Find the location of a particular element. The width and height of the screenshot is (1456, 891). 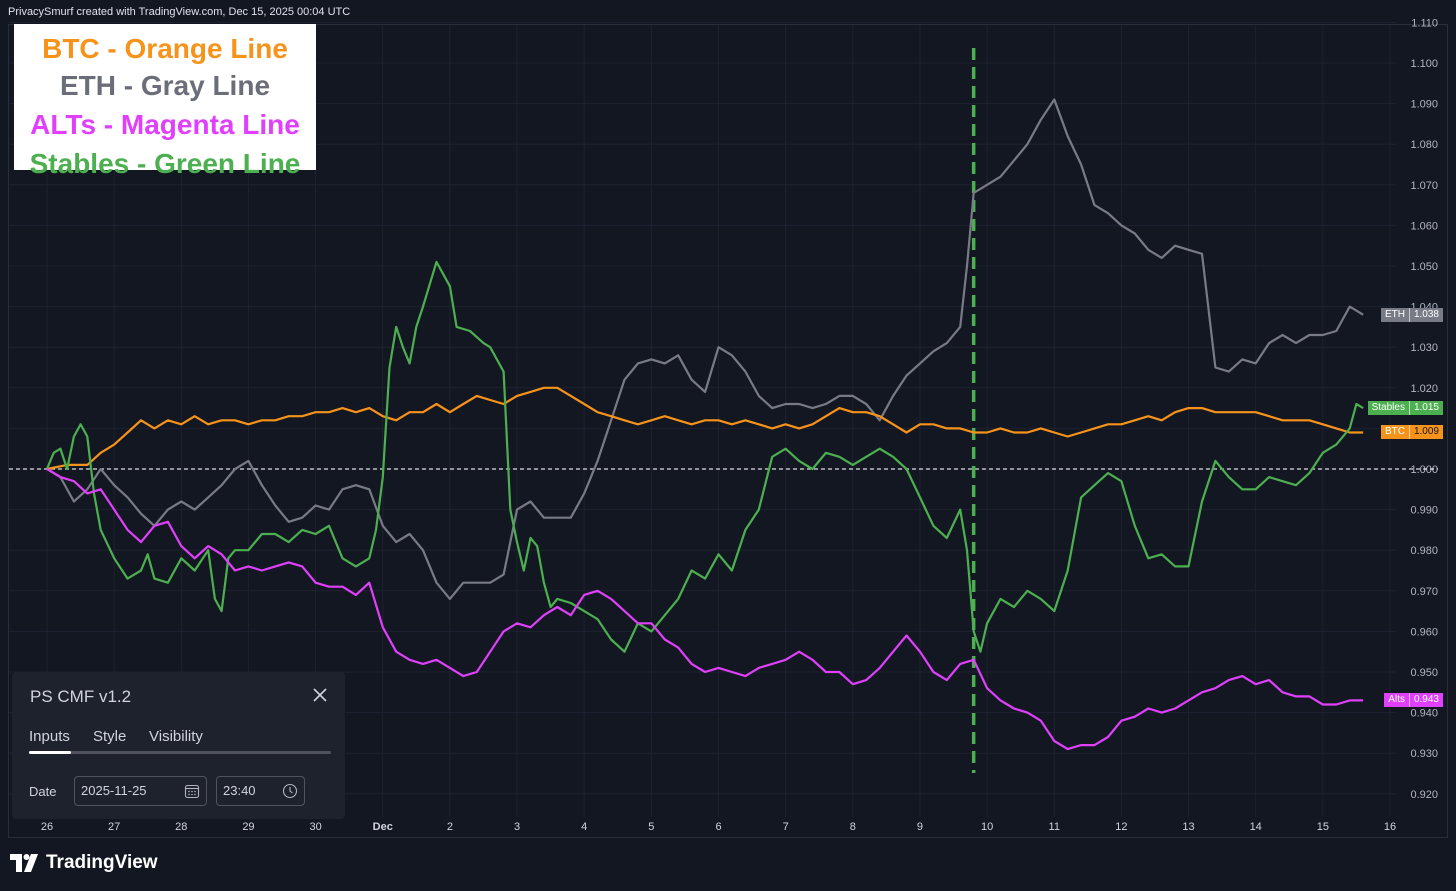

x-tick-label: 8 is located at coordinates (853, 827).